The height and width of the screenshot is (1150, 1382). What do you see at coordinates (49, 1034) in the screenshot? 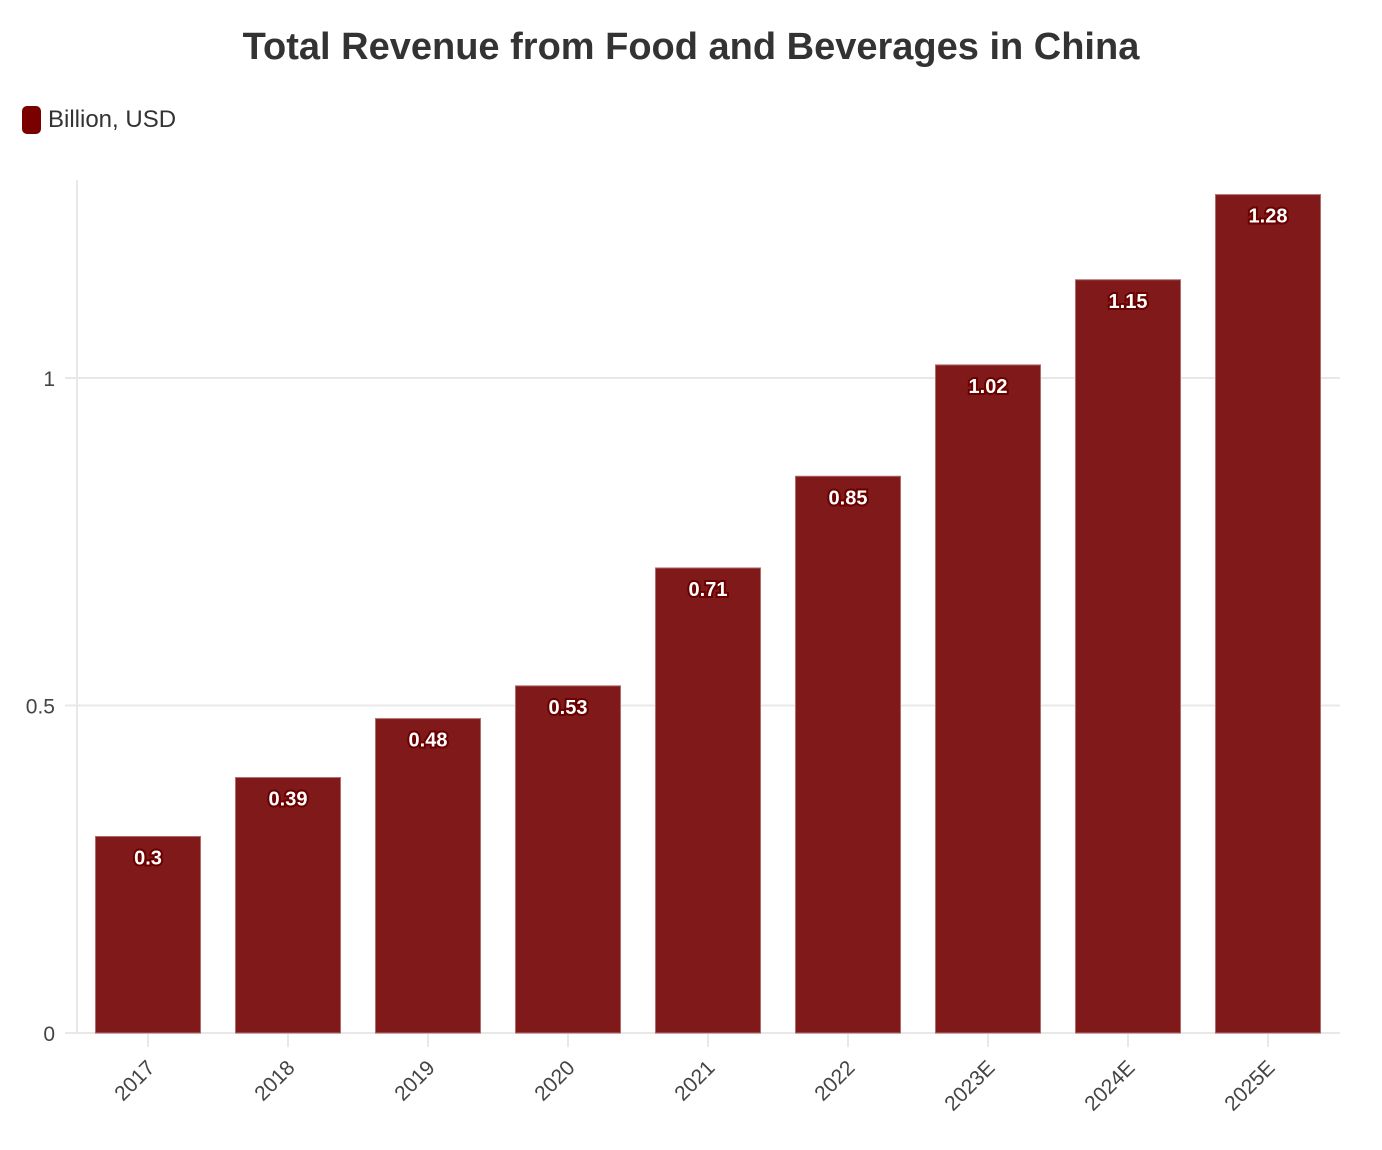
I see `y-tick-label: 0` at bounding box center [49, 1034].